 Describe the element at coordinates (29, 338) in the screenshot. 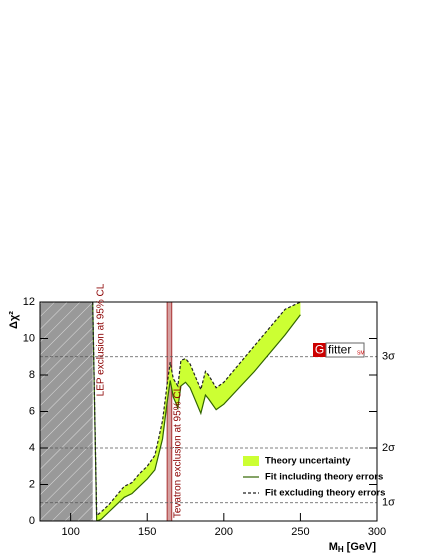

I see `y-tick-label: 10` at that location.